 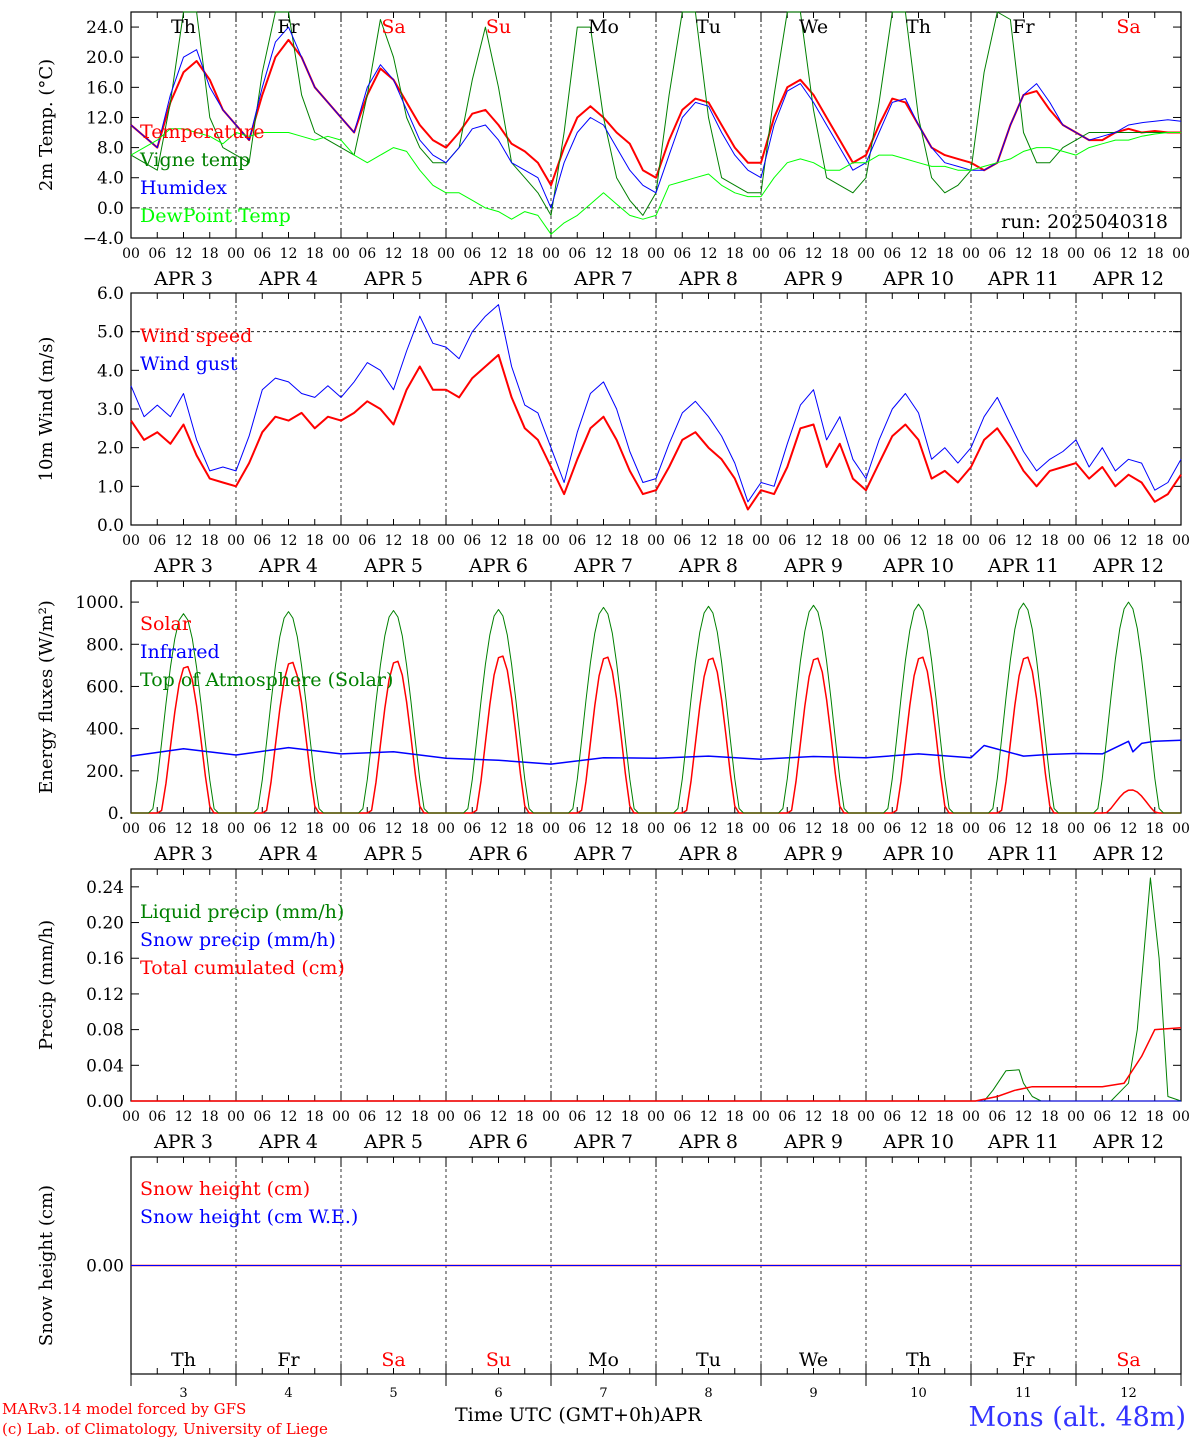 What do you see at coordinates (1128, 1393) in the screenshot?
I see `date-number-label: 12` at bounding box center [1128, 1393].